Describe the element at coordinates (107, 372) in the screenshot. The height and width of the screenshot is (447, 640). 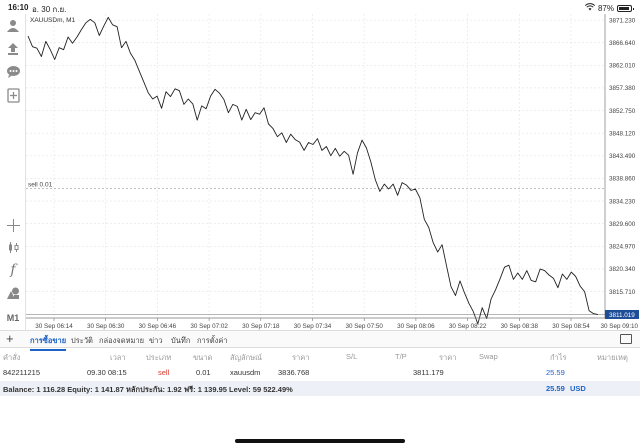
I see `row-time: 09.30 08:15` at that location.